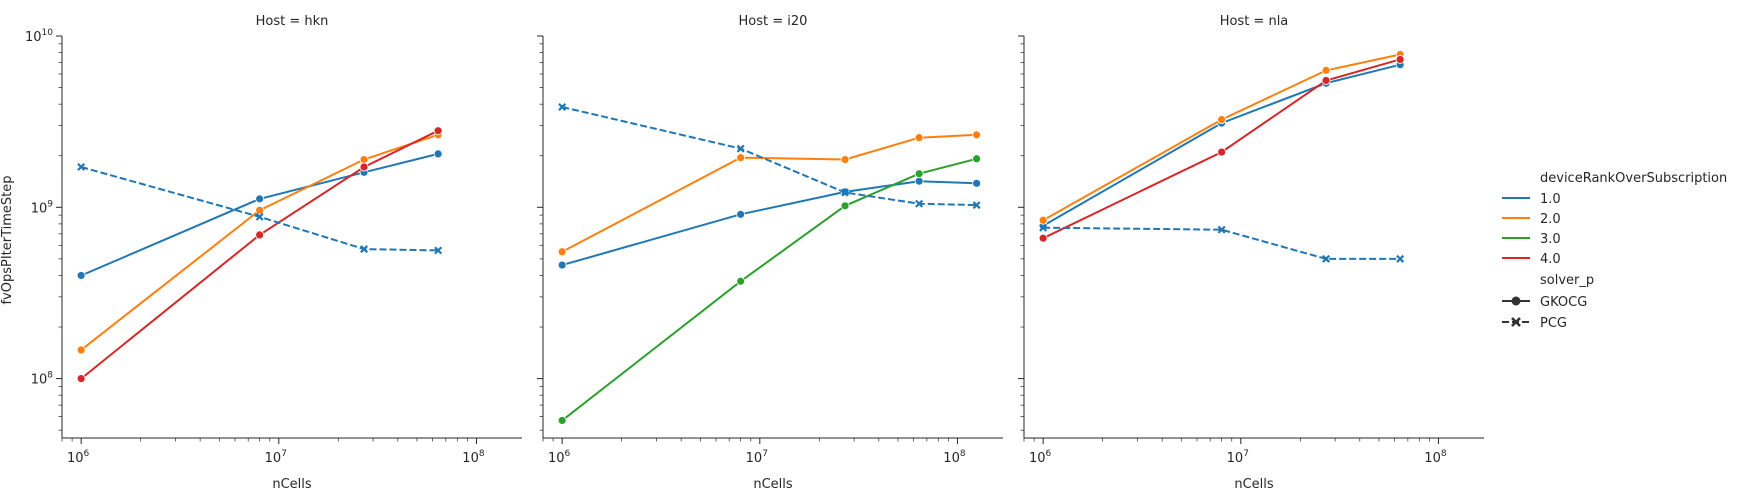  I want to click on legend-entry-2.0: 2.0, so click(1531, 219).